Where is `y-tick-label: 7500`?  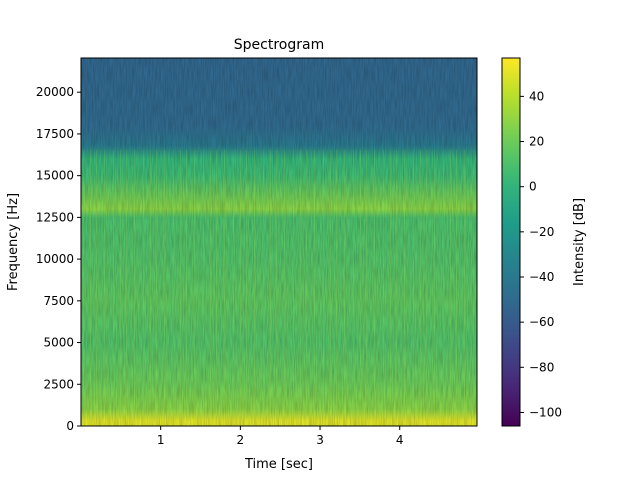 y-tick-label: 7500 is located at coordinates (58, 301).